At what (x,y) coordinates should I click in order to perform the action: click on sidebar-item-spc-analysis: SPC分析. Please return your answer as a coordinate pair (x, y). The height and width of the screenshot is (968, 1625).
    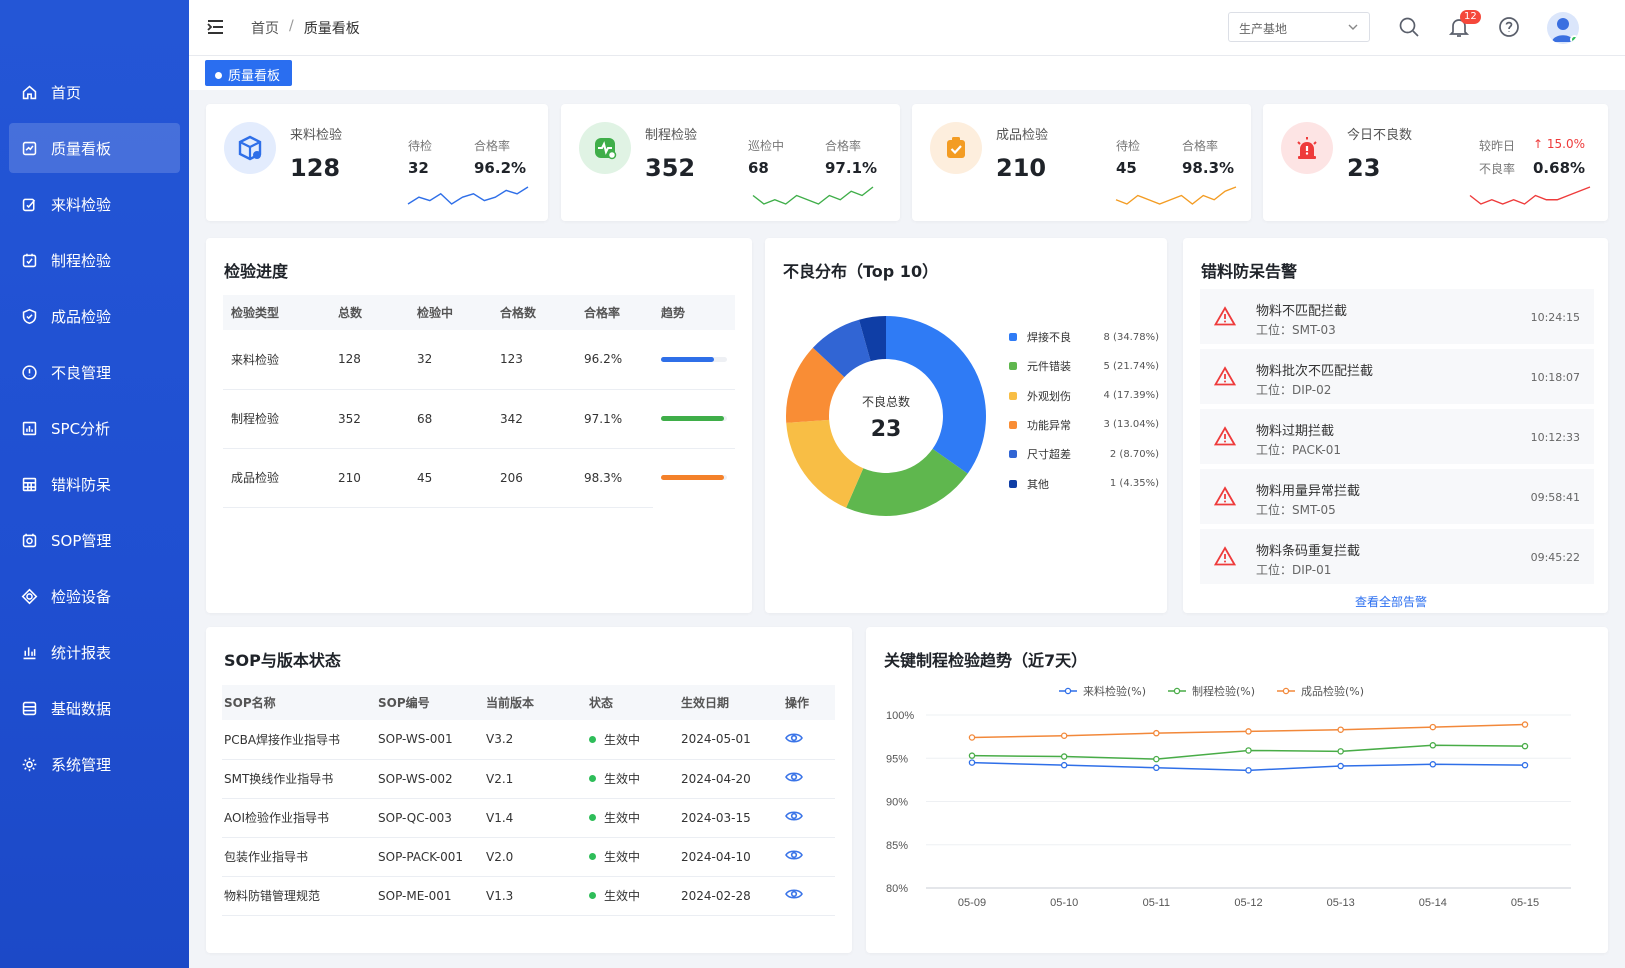
    Looking at the image, I should click on (94, 428).